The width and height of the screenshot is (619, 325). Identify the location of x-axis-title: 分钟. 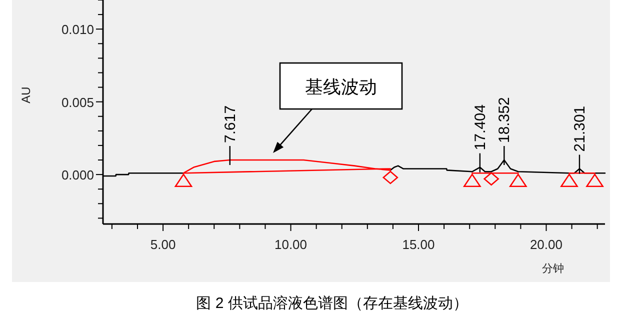
(553, 269).